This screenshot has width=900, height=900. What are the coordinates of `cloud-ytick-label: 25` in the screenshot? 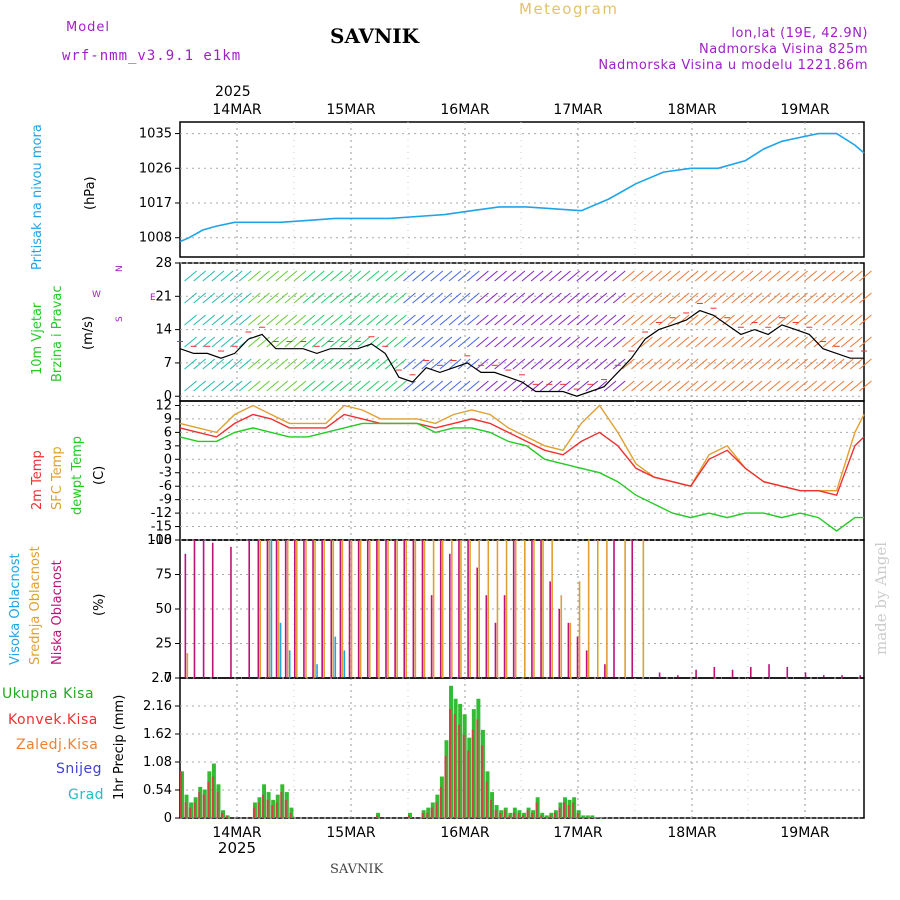 It's located at (163, 644).